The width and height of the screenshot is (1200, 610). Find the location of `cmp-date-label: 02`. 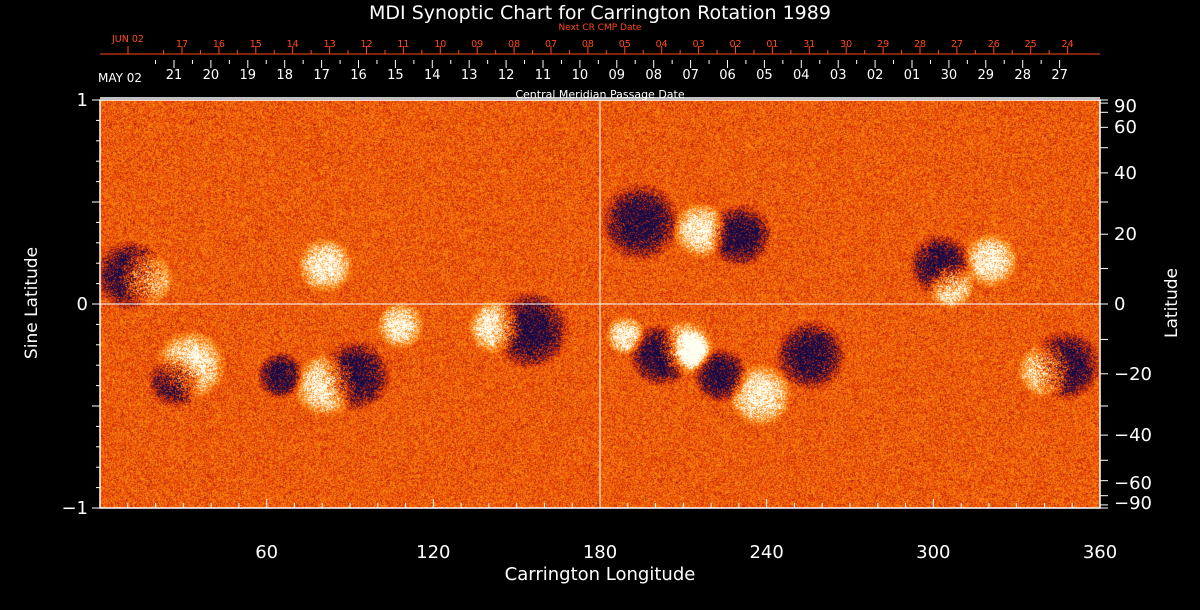

cmp-date-label: 02 is located at coordinates (875, 75).